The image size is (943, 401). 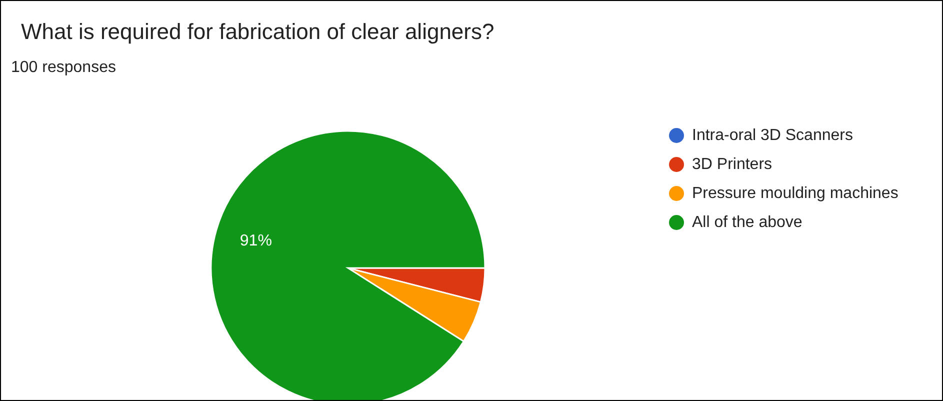 I want to click on legend-label: Pressure moulding machines, so click(x=795, y=193).